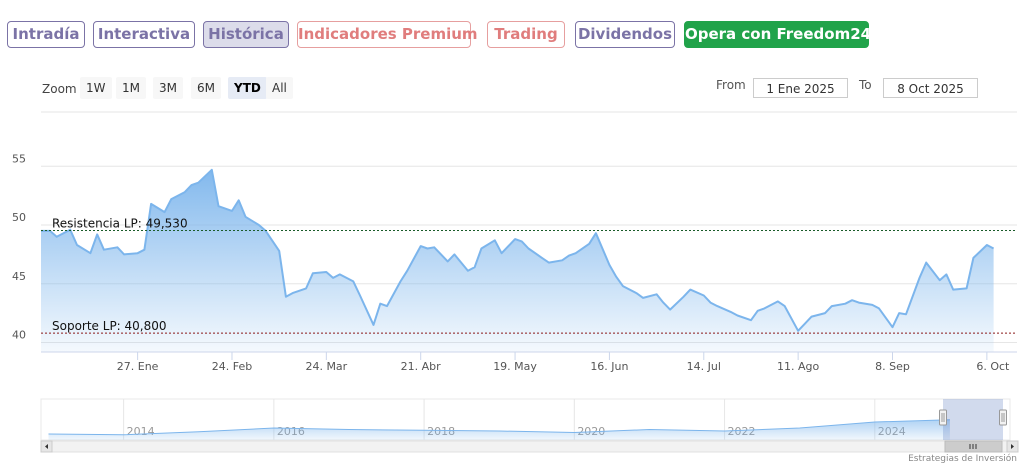 This screenshot has width=1033, height=476. What do you see at coordinates (993, 366) in the screenshot?
I see `x-tick-label: 6. Oct` at bounding box center [993, 366].